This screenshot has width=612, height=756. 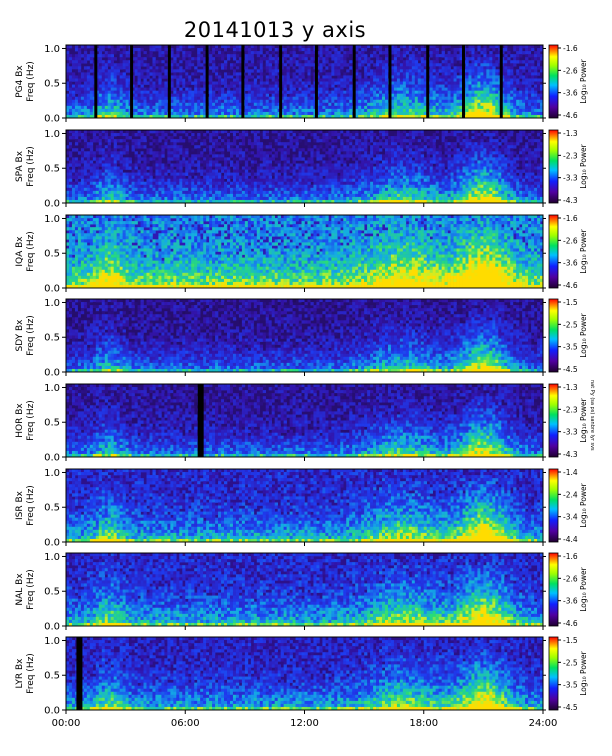 What do you see at coordinates (570, 707) in the screenshot?
I see `colorbar-tick-label: -4.5` at bounding box center [570, 707].